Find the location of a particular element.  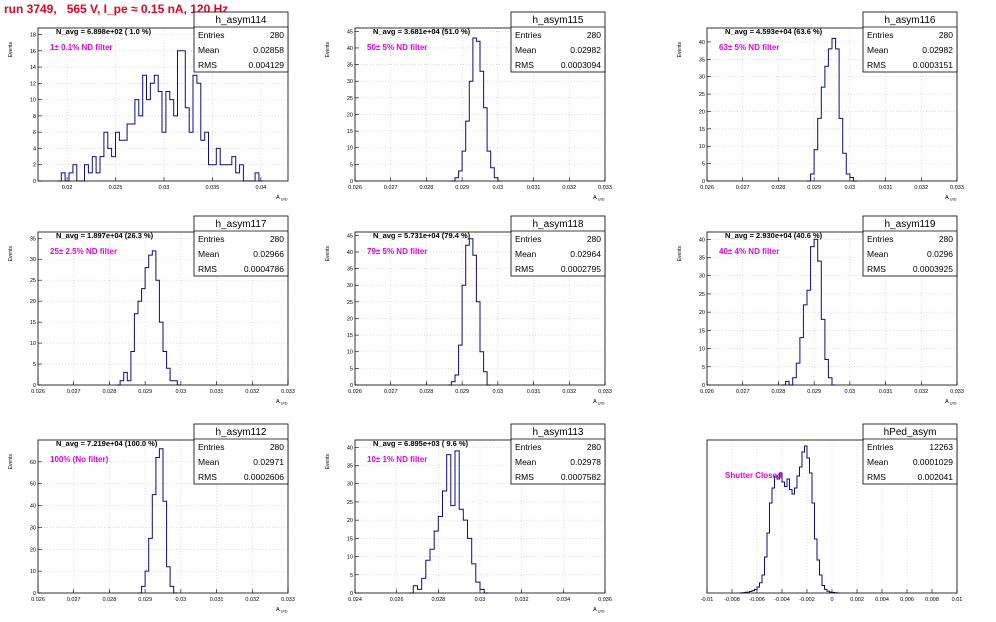

x-tick-label: 0.035 is located at coordinates (213, 188).